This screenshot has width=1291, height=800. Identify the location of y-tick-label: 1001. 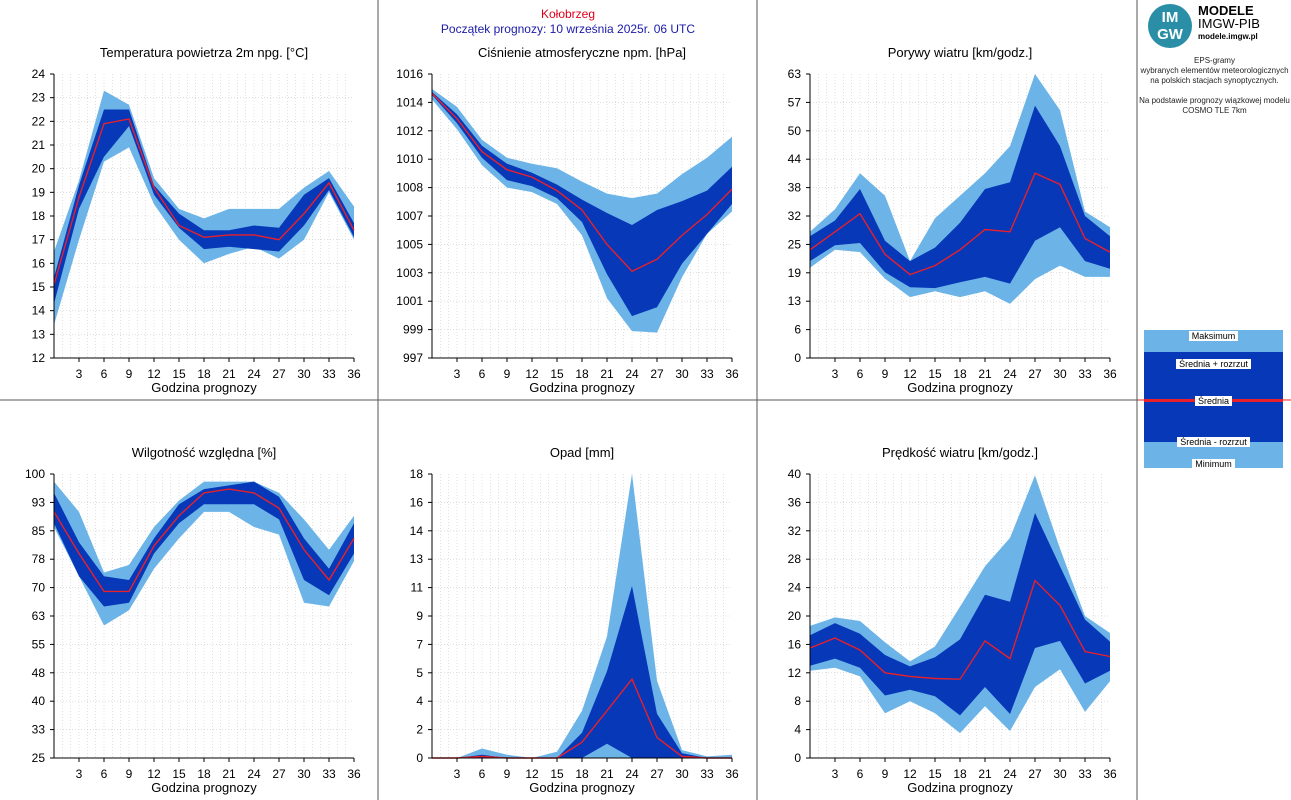
(409, 301).